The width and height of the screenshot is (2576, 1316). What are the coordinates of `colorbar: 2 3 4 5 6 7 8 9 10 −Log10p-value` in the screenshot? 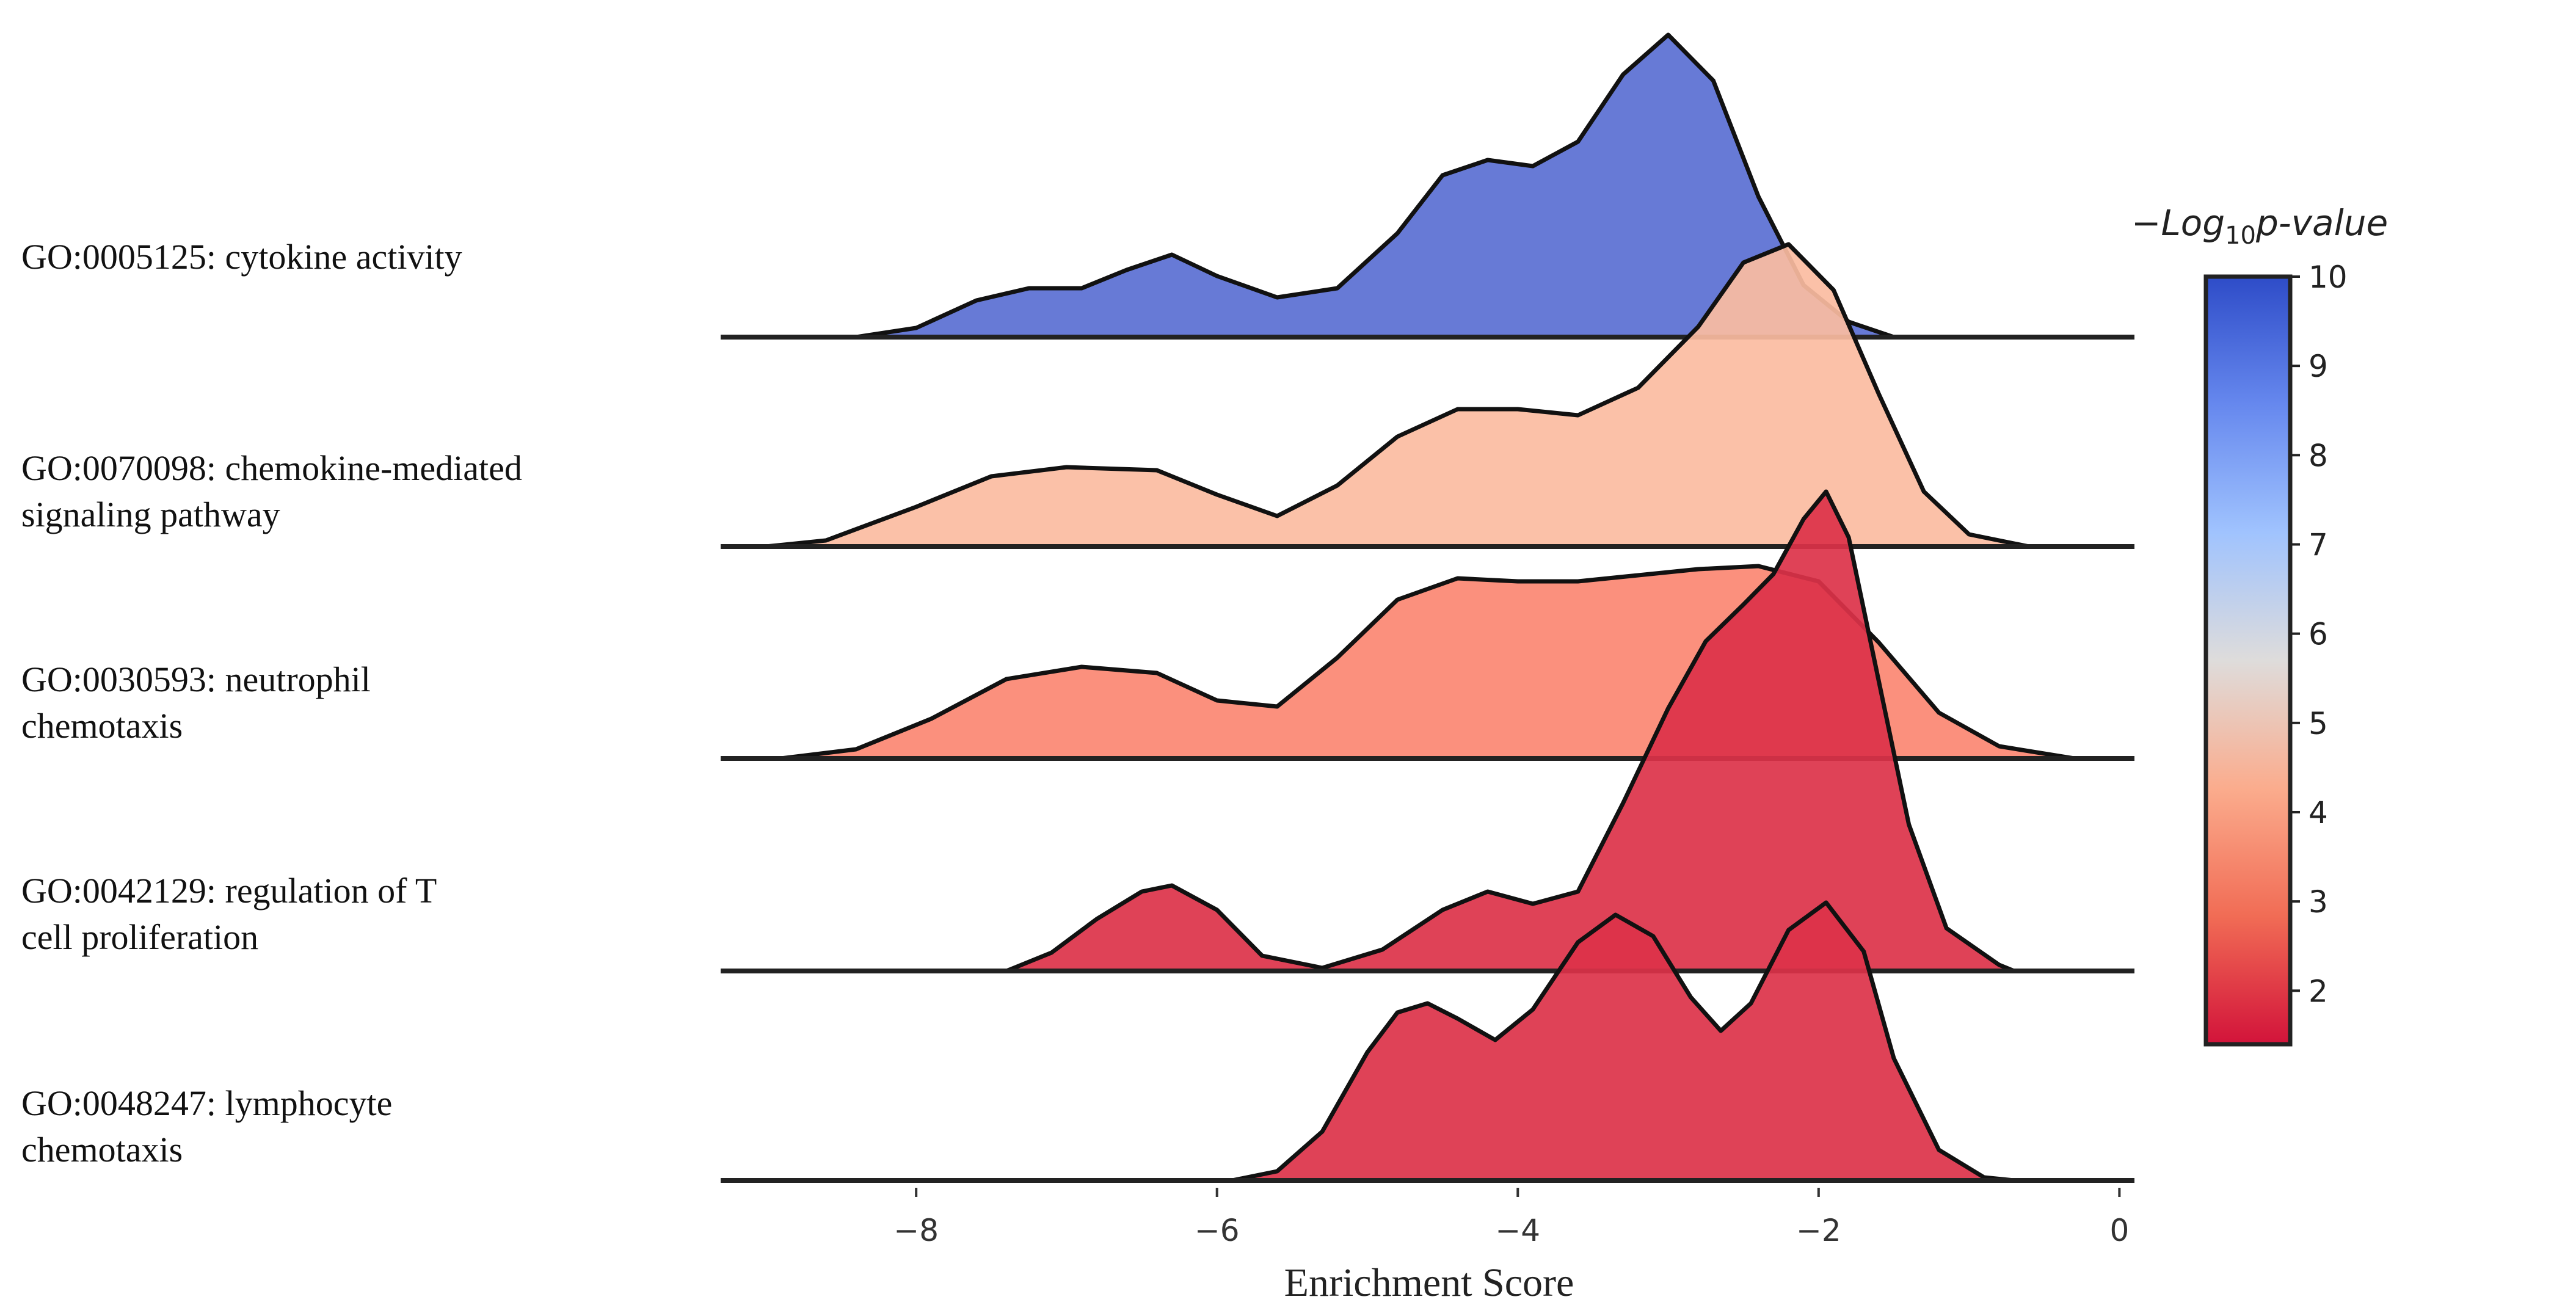 It's located at (2260, 624).